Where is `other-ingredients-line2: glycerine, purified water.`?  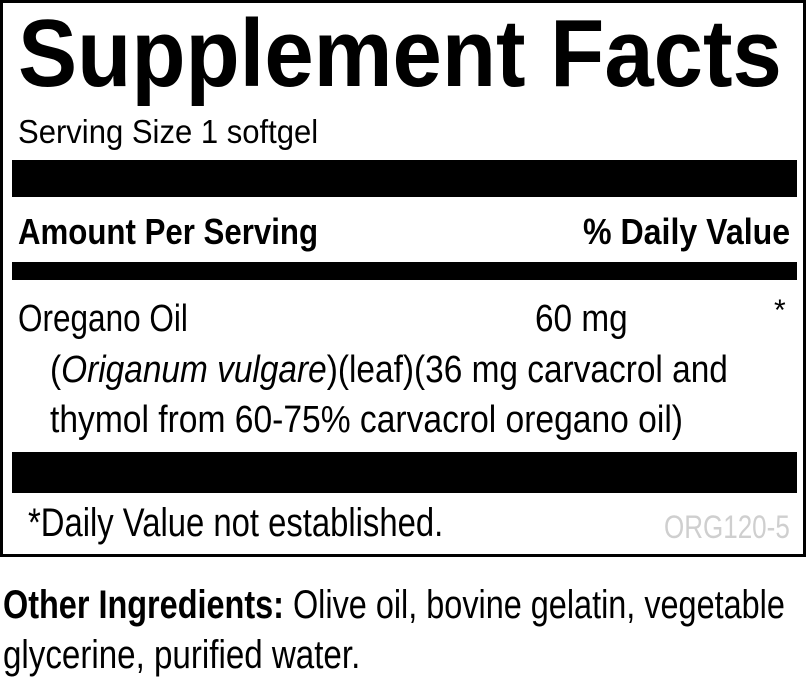 other-ingredients-line2: glycerine, purified water. is located at coordinates (182, 655).